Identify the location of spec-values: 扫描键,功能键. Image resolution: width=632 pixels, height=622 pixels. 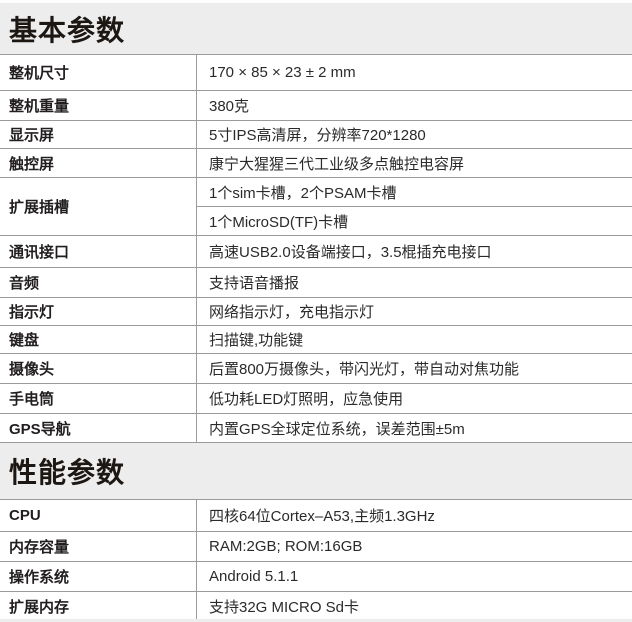
(414, 339).